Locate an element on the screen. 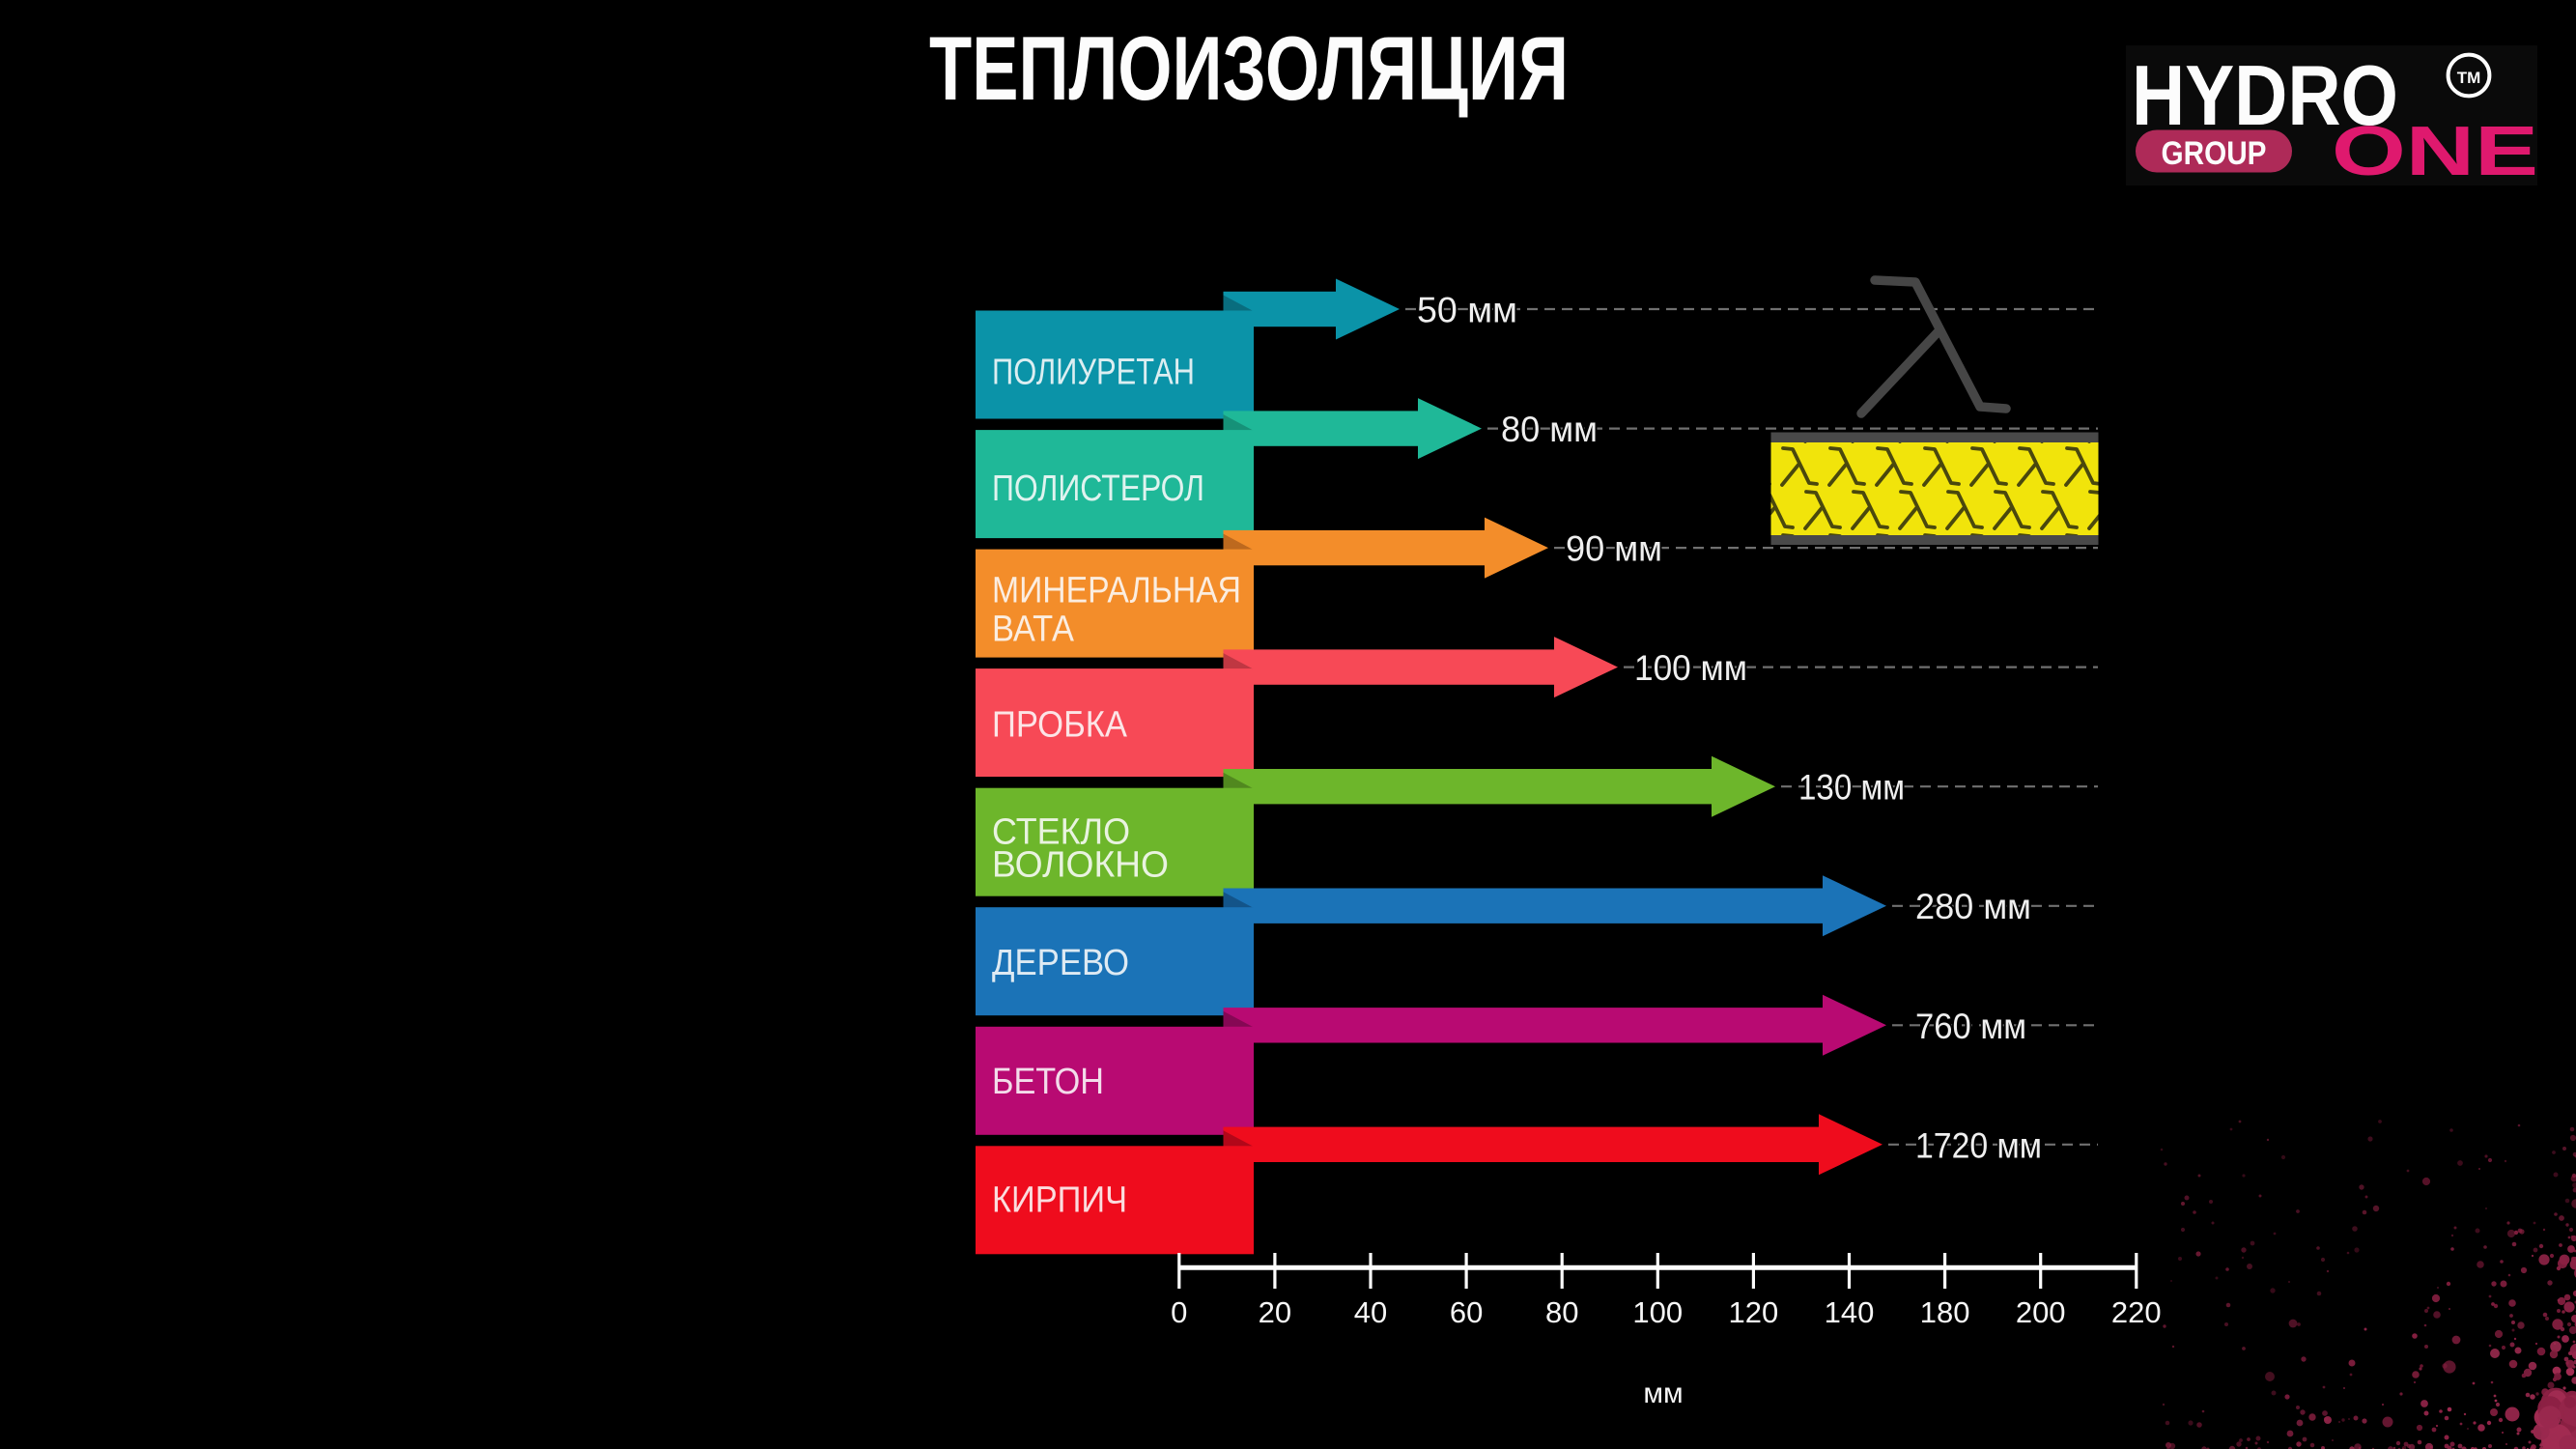  svg-text: 100 мм is located at coordinates (1690, 668).